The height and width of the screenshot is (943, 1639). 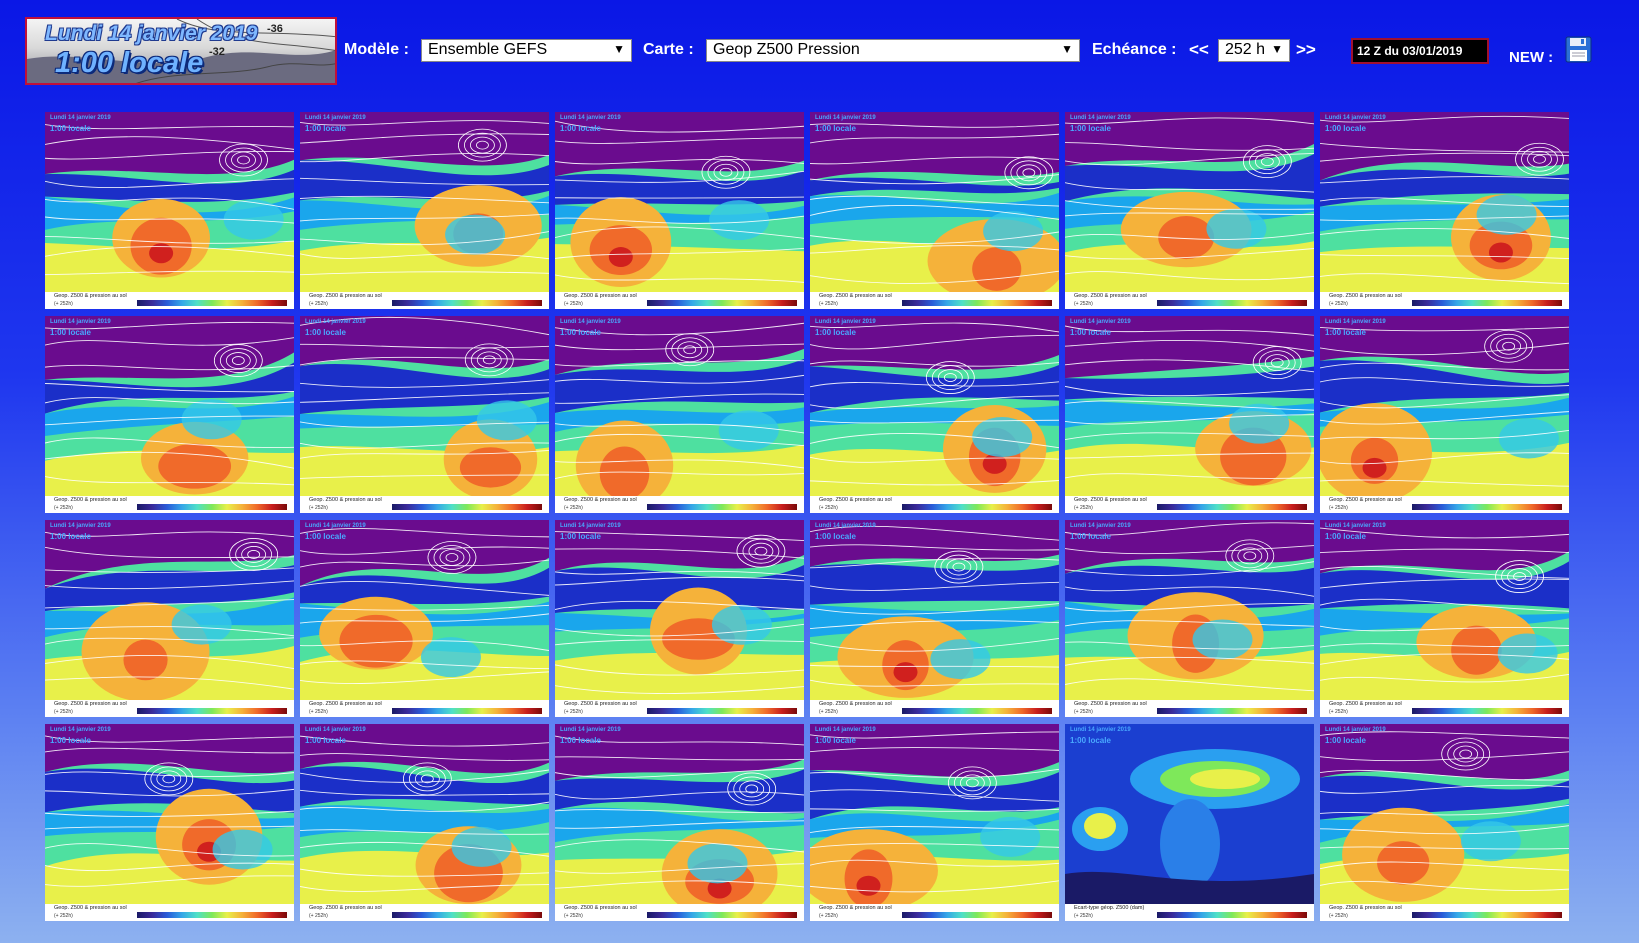 I want to click on chevron-down-icon: ▼, so click(x=1277, y=49).